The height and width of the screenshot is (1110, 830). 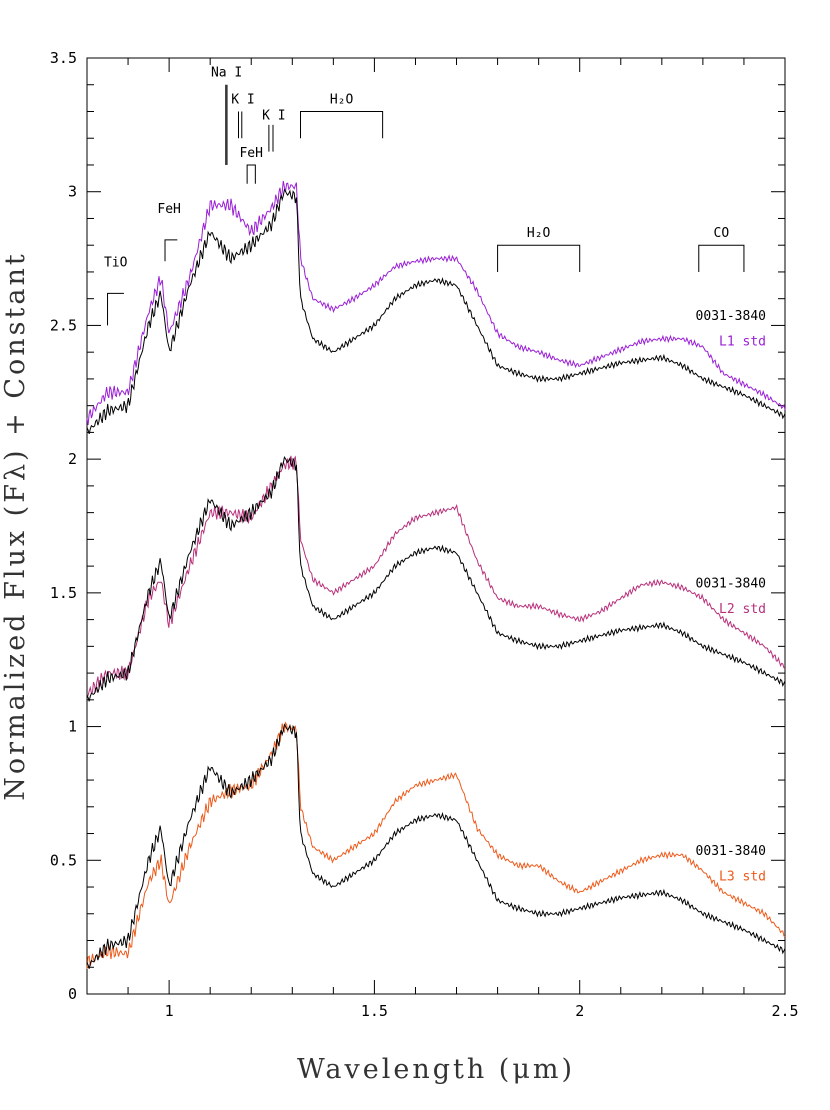 I want to click on y-tick-label: 2, so click(x=72, y=459).